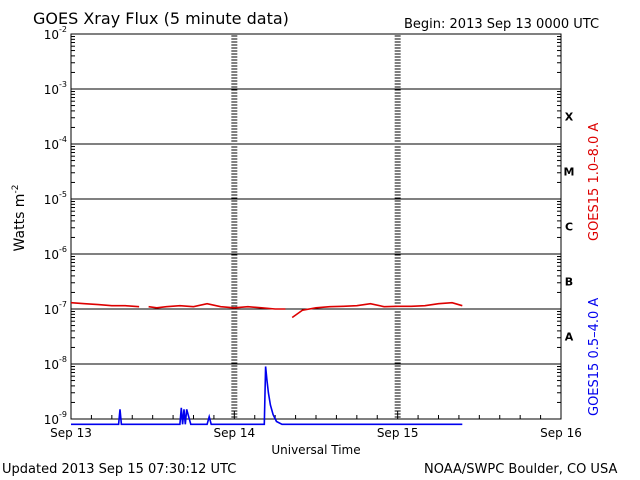 Image resolution: width=640 pixels, height=480 pixels. Describe the element at coordinates (267, 396) in the screenshot. I see `series-short-channel` at that location.